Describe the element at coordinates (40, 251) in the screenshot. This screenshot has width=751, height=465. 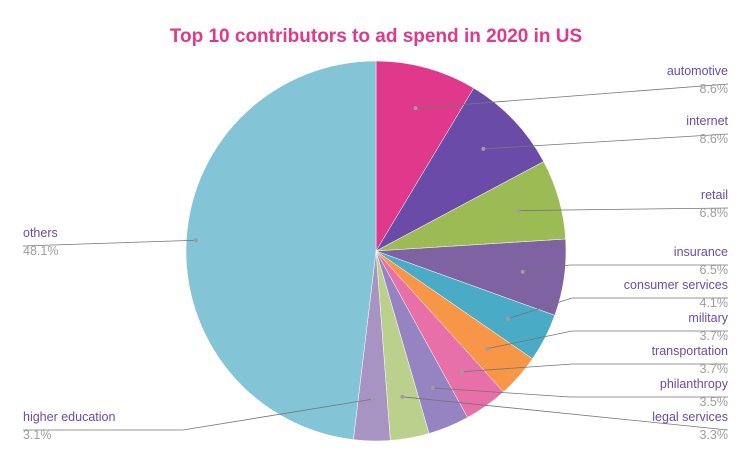
I see `slice-percent: 48.1%` at that location.